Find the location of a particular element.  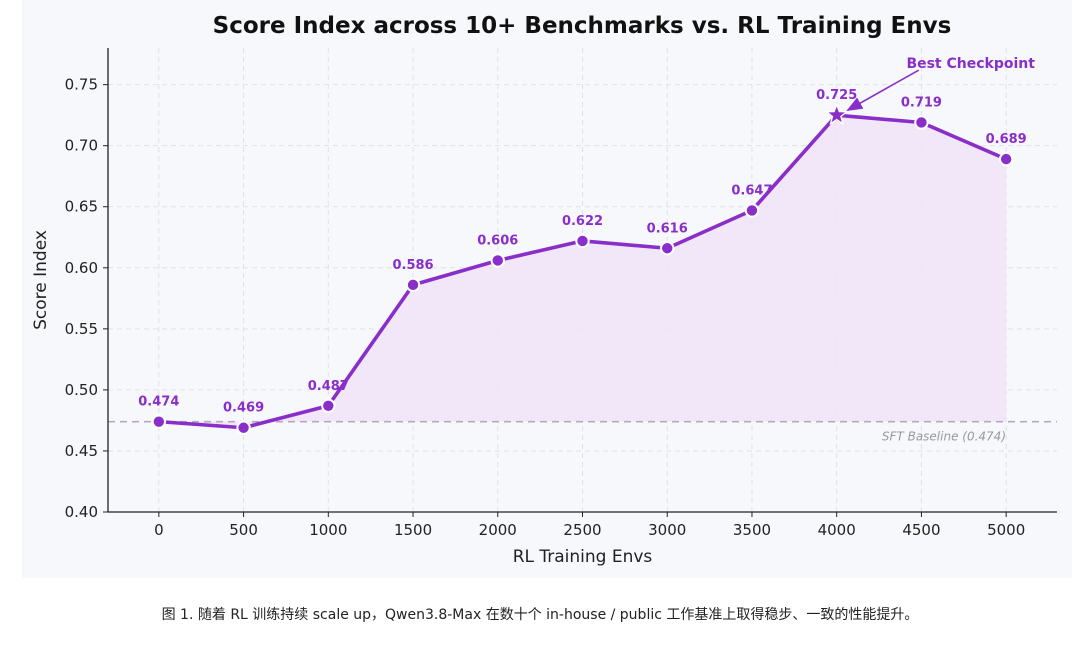

x-tick-label: 0 is located at coordinates (159, 530).